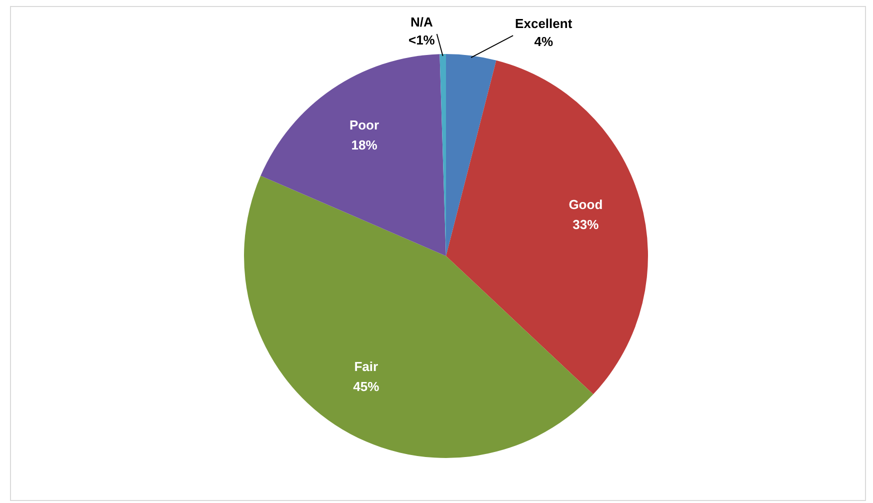 Image resolution: width=873 pixels, height=503 pixels. Describe the element at coordinates (364, 124) in the screenshot. I see `slice-label: Poor` at that location.